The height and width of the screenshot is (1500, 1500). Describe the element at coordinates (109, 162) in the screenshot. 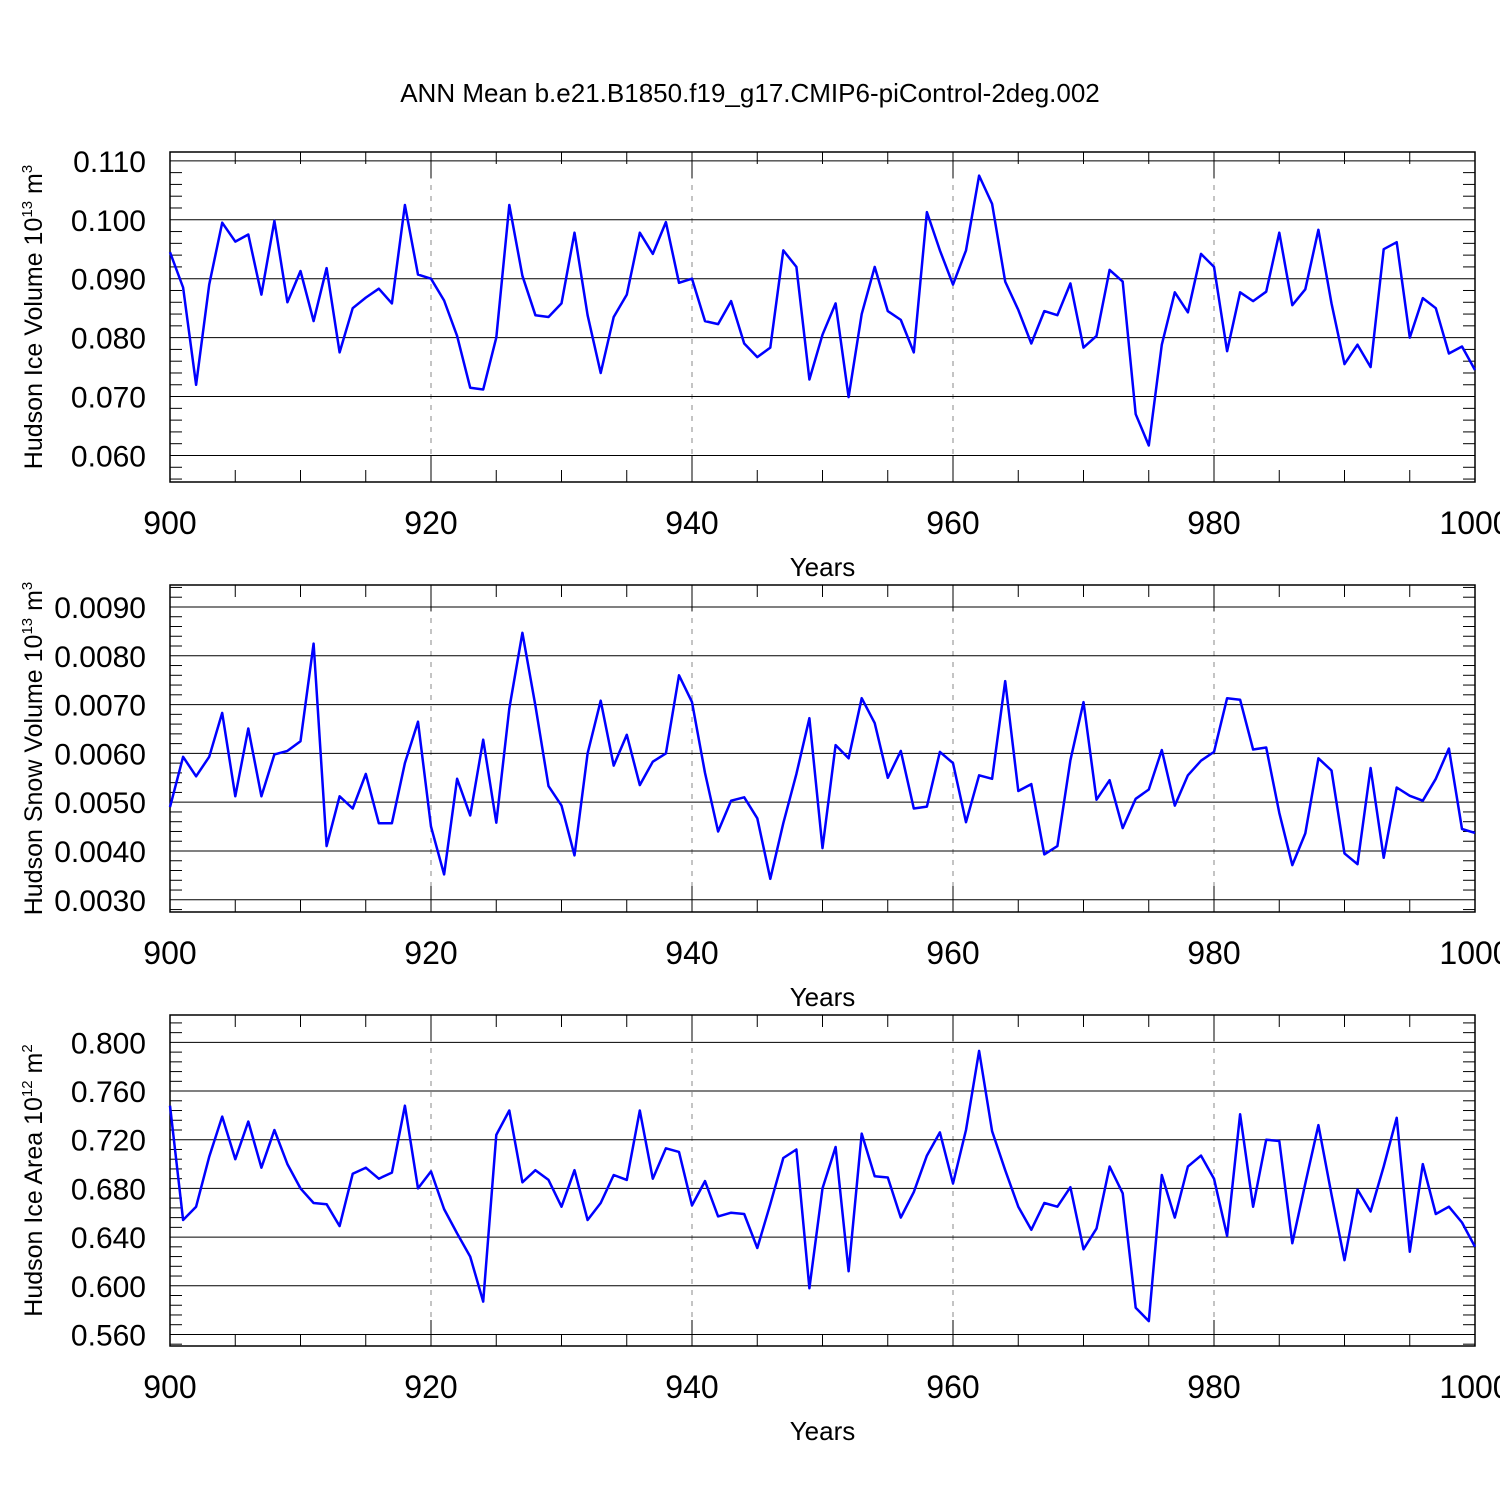

I see `y-tick-label: 0.110` at that location.